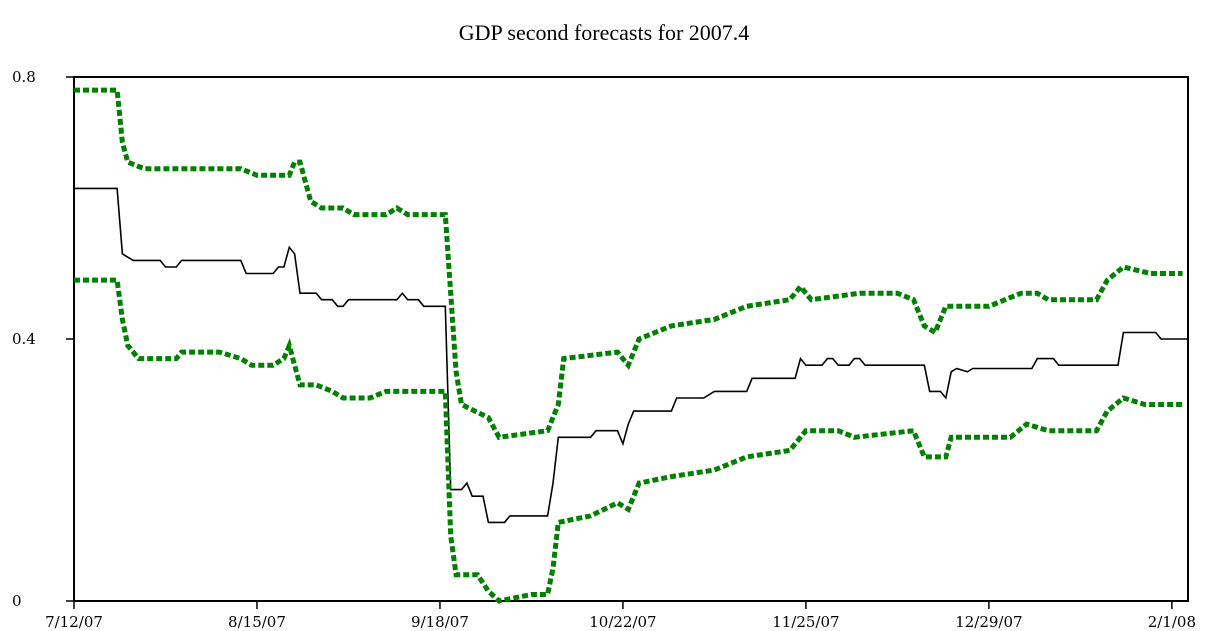 The image size is (1208, 631). What do you see at coordinates (24, 339) in the screenshot?
I see `y-tick-label: 0.4` at bounding box center [24, 339].